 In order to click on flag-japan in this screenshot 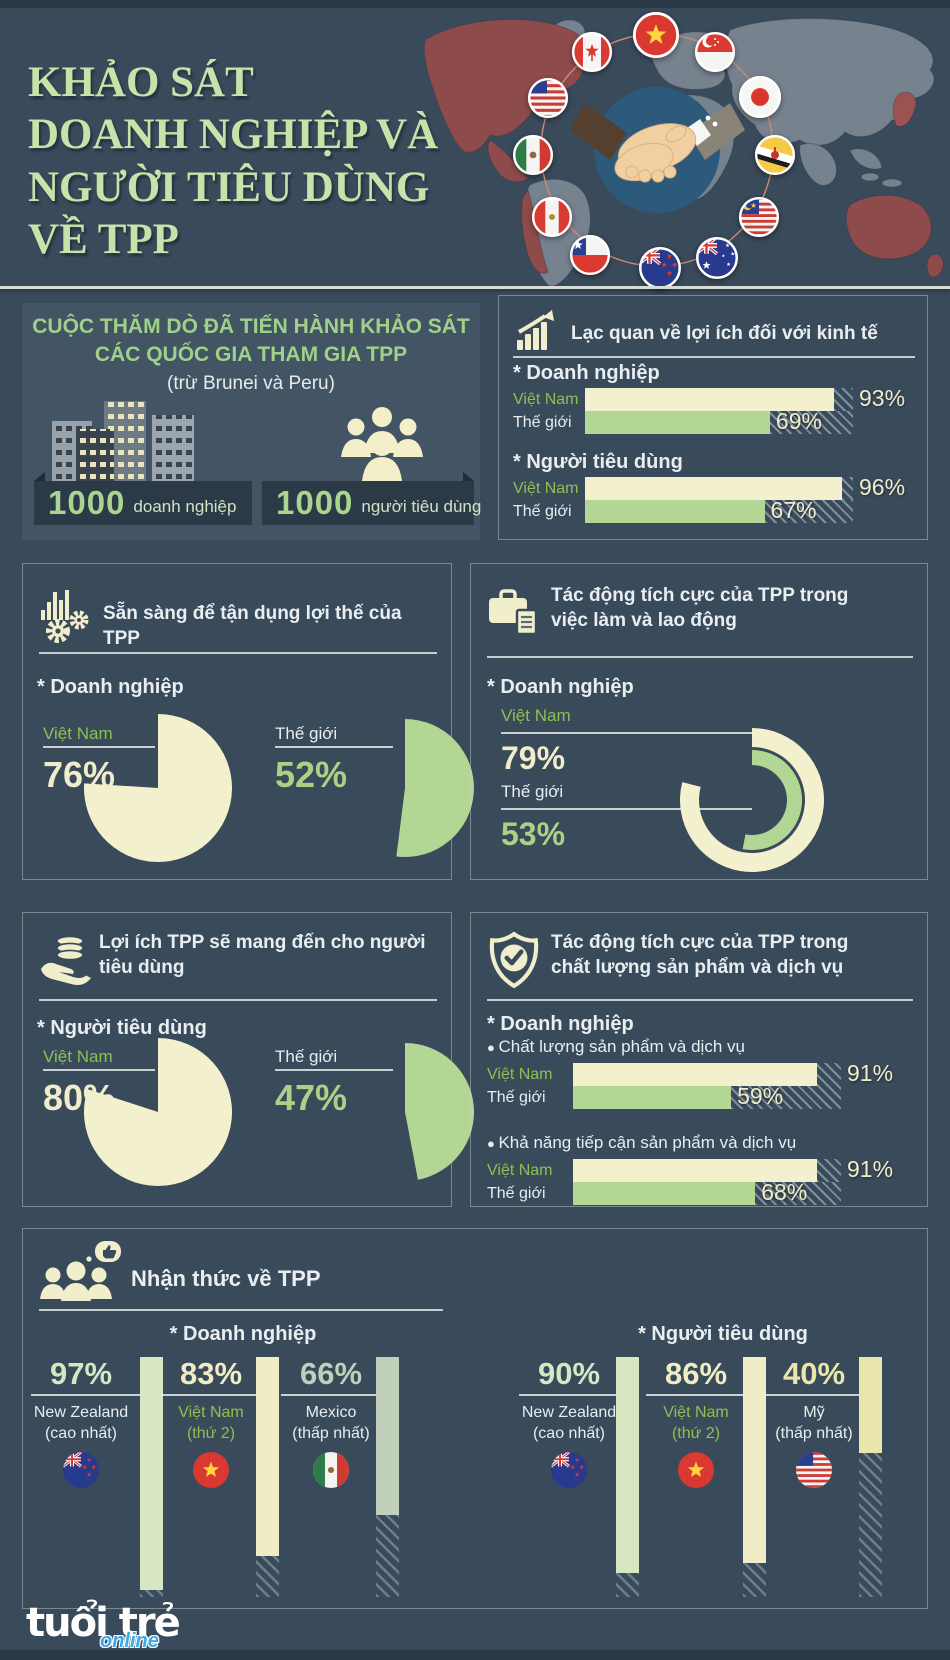, I will do `click(760, 99)`.